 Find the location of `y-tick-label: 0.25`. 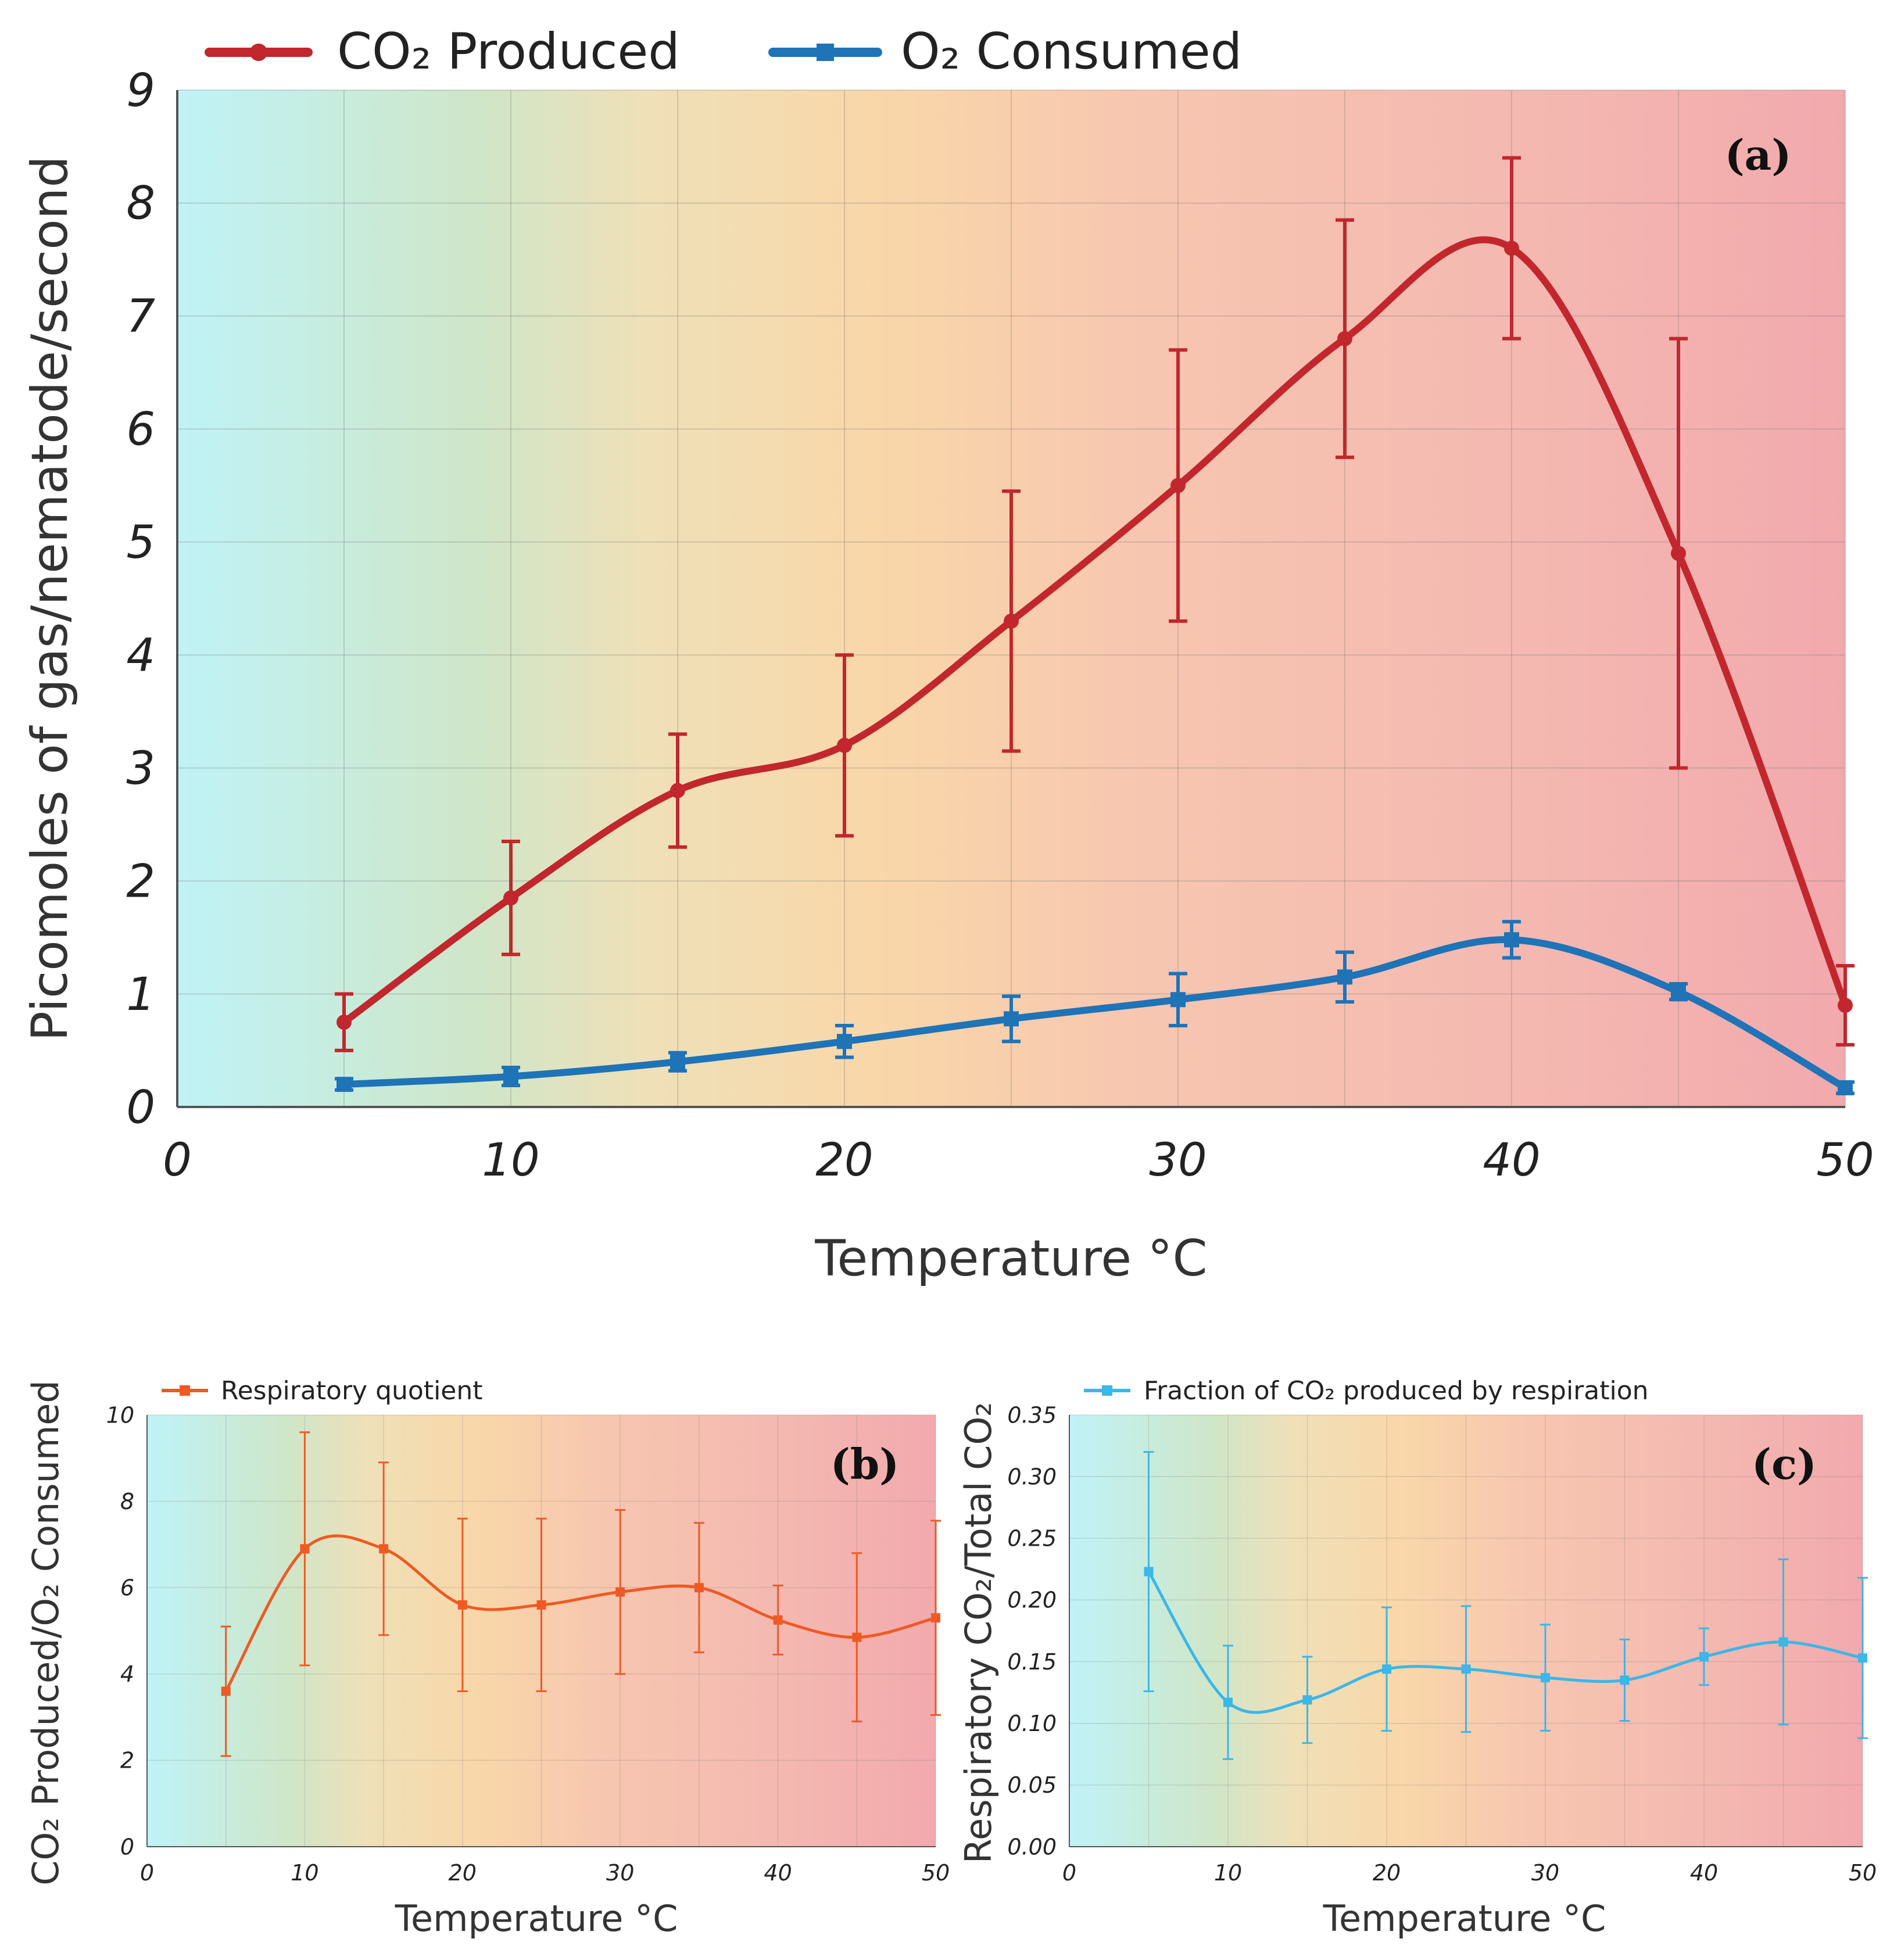

y-tick-label: 0.25 is located at coordinates (1032, 1538).